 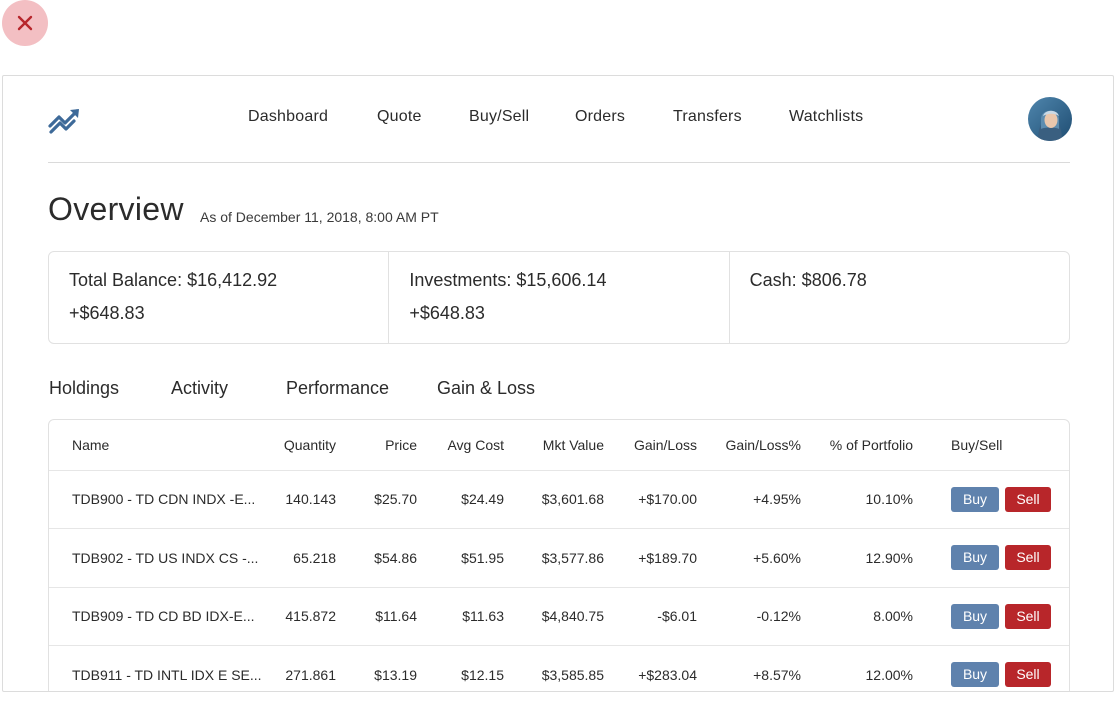 I want to click on holding-mkt-value: $3,585.85, so click(x=560, y=668).